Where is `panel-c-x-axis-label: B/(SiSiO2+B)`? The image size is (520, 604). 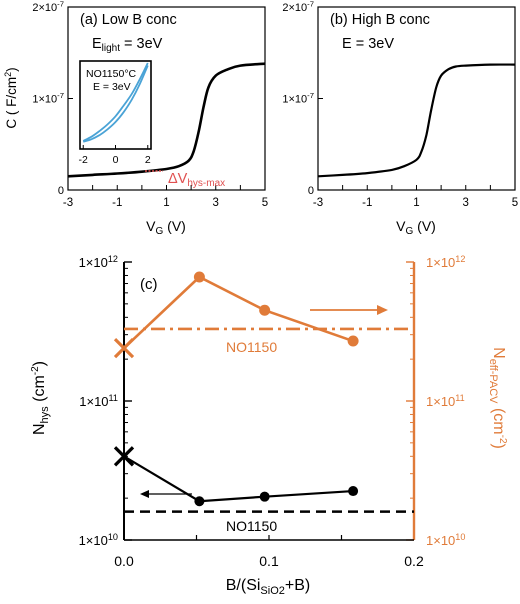 panel-c-x-axis-label: B/(SiSiO2+B) is located at coordinates (268, 587).